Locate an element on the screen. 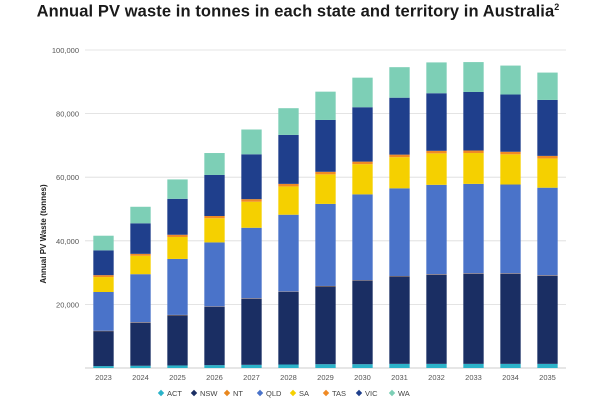 The width and height of the screenshot is (596, 416). legend-label-VIC: VIC is located at coordinates (371, 393).